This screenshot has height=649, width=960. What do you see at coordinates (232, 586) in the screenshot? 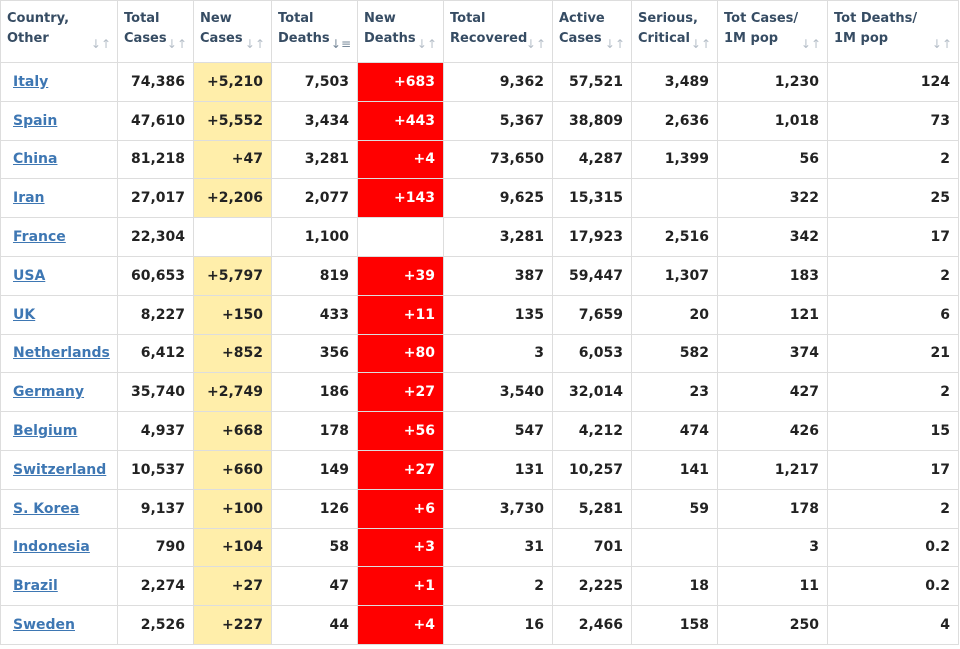
I see `new-cases-cell: +27` at bounding box center [232, 586].